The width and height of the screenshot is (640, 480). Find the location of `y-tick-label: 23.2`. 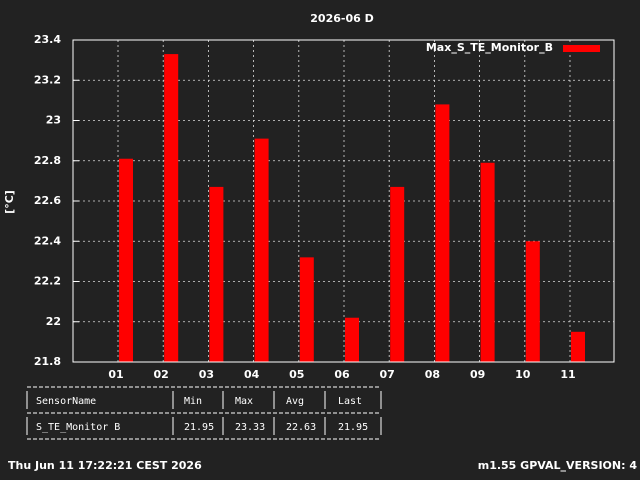

y-tick-label: 23.2 is located at coordinates (47, 79).